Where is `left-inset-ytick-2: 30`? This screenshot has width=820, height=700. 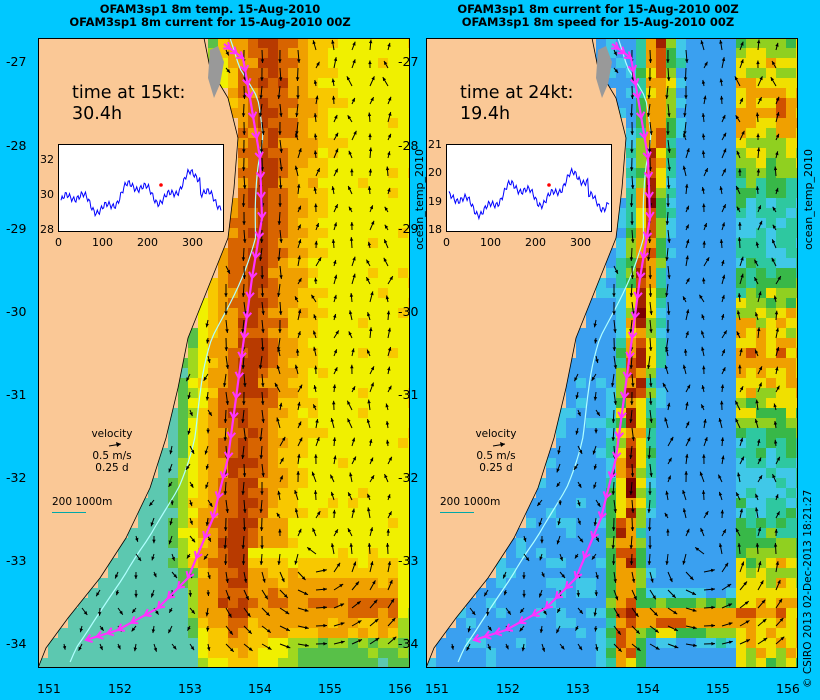 left-inset-ytick-2: 30 is located at coordinates (47, 194).